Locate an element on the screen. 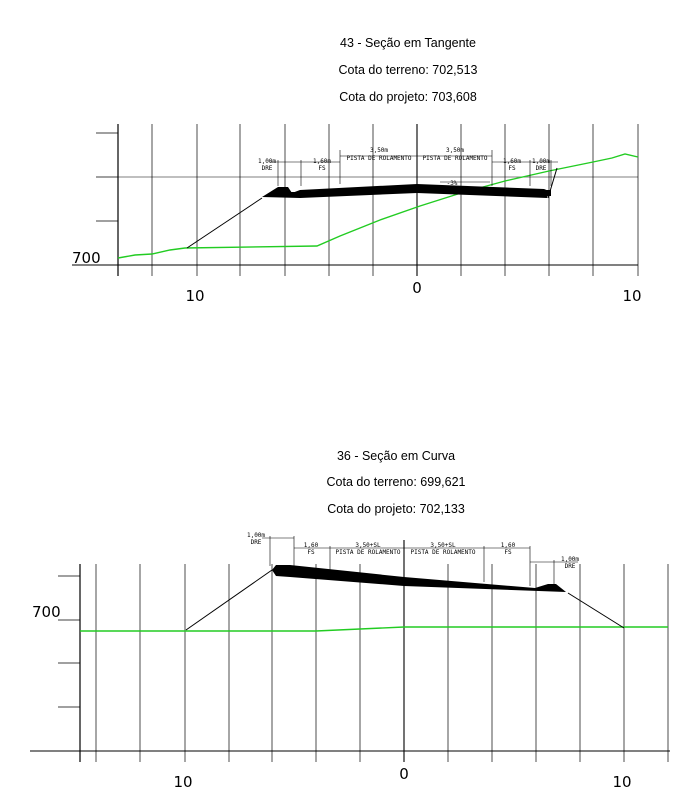  dim-lane-left: 3,50+SL is located at coordinates (368, 545).